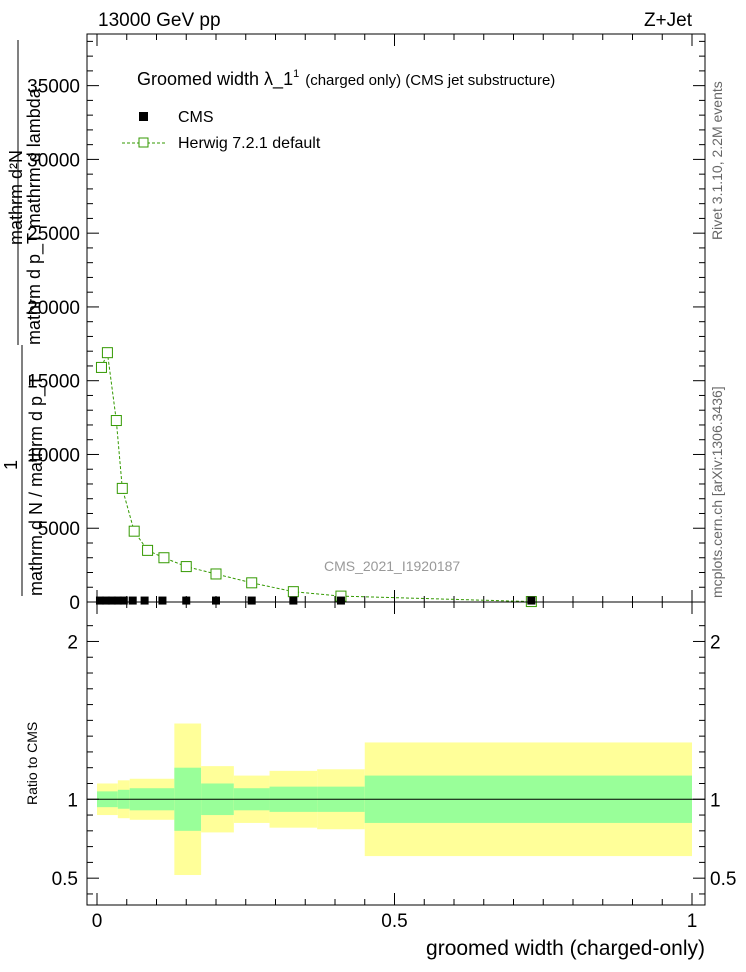 Image resolution: width=746 pixels, height=972 pixels. What do you see at coordinates (296, 74) in the screenshot?
I see `chart-title-superscript: 1` at bounding box center [296, 74].